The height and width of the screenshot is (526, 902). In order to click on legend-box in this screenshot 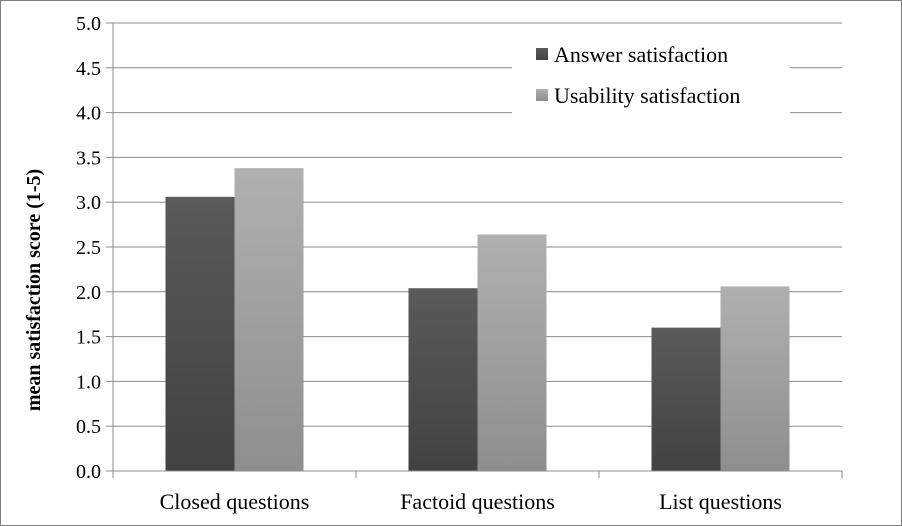, I will do `click(651, 75)`.